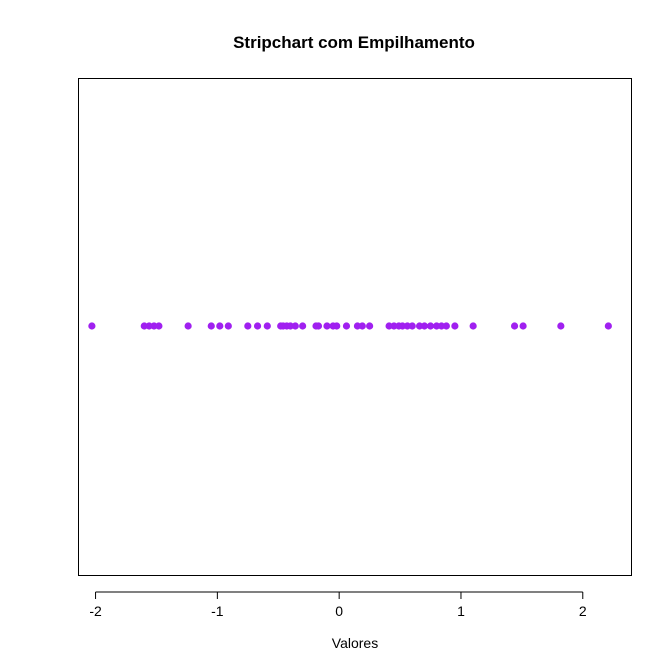 Image resolution: width=672 pixels, height=672 pixels. I want to click on x-tick-label: -2, so click(95, 611).